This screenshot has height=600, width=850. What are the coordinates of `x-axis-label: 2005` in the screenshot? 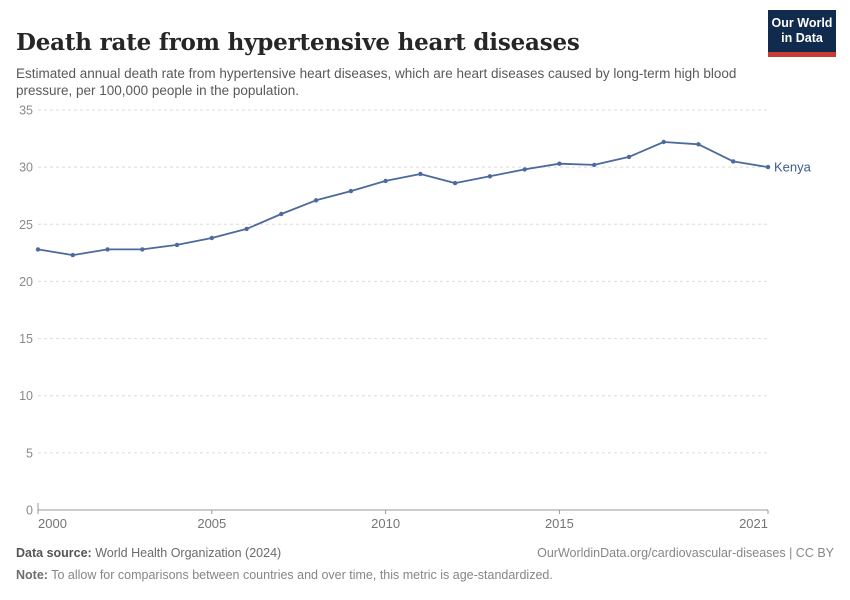 It's located at (211, 523).